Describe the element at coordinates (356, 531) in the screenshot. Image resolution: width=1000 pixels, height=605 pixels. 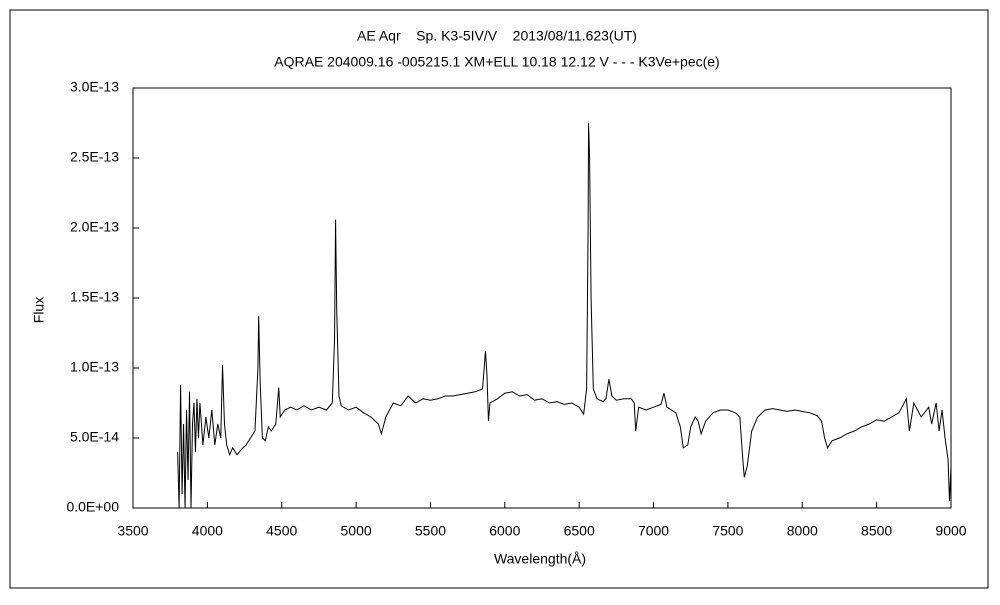
I see `x-tick-label: 5000` at that location.